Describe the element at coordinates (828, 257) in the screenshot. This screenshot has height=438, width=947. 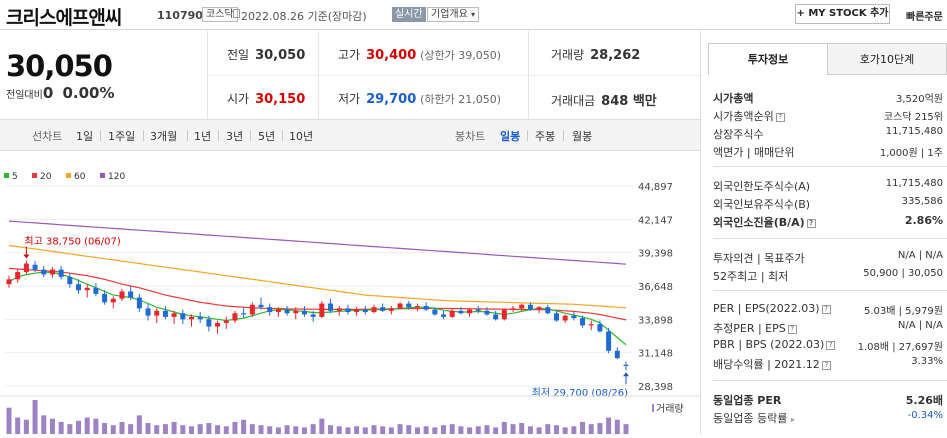
I see `row-opinion: 투자의견 | 목표주가 N/A | N/A` at that location.